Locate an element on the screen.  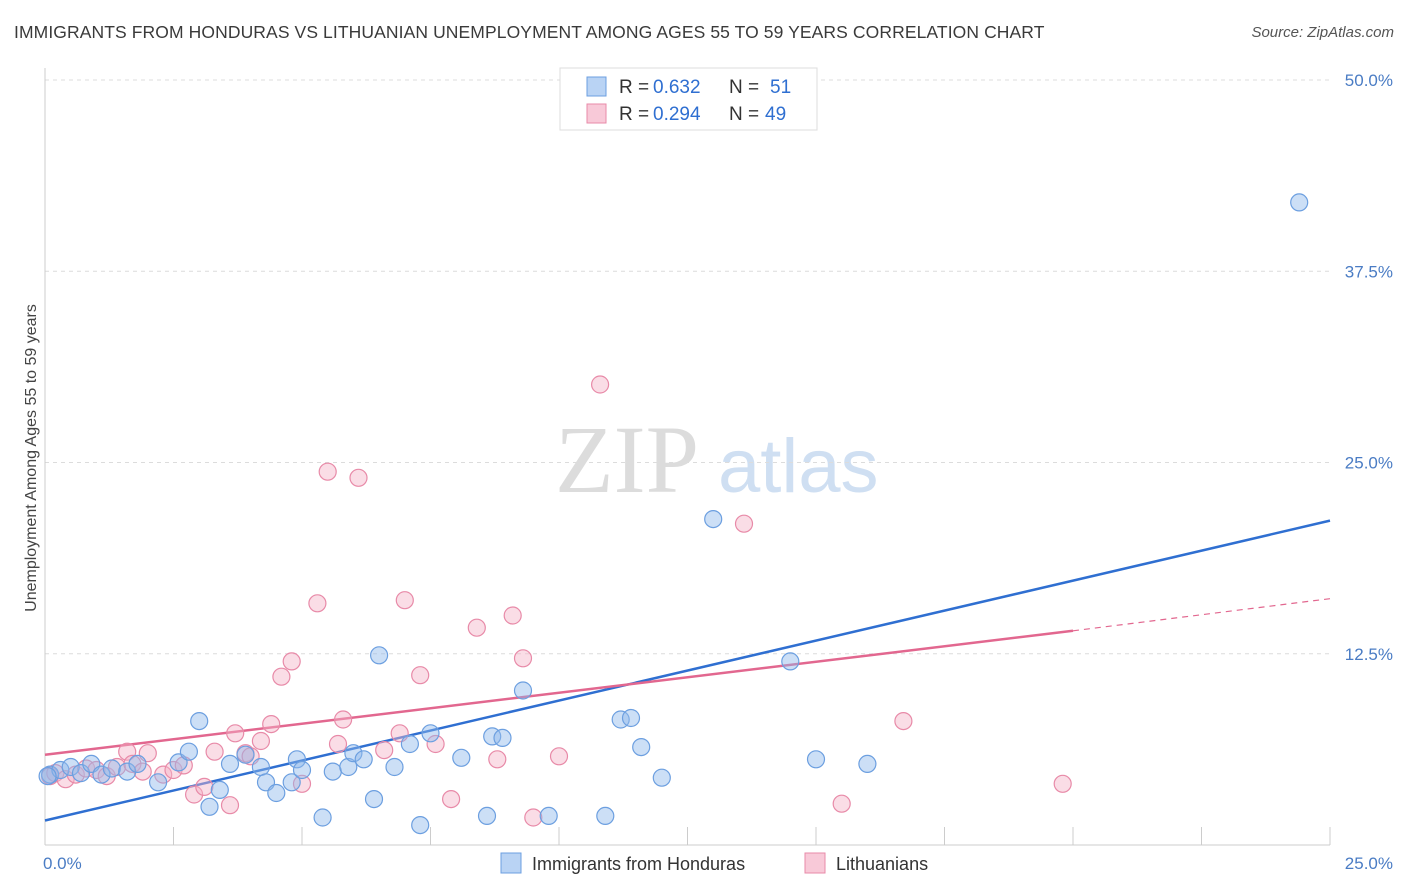
x-tick-label-0: 0.0% is located at coordinates (62, 863).